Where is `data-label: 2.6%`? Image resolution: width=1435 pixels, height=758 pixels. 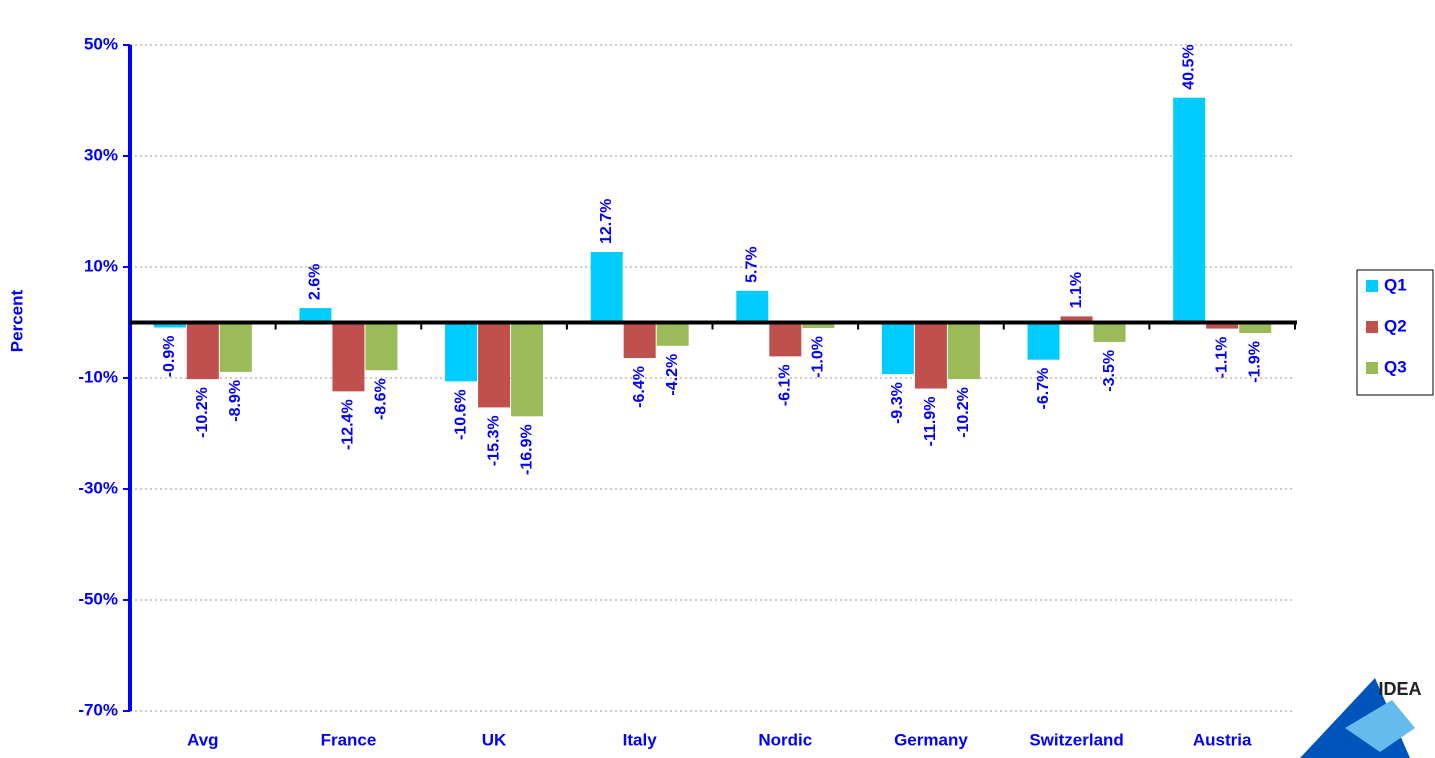
data-label: 2.6% is located at coordinates (315, 282).